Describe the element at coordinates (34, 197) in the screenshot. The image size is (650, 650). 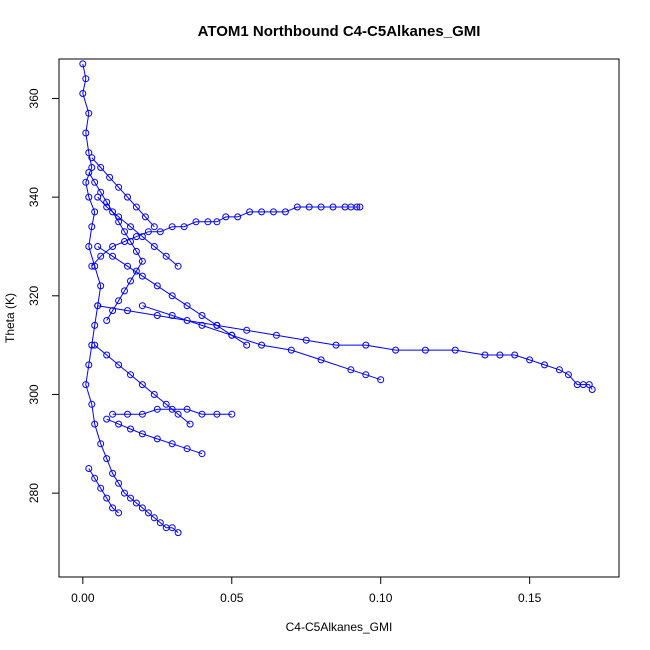
I see `y-tick-label: 340` at that location.